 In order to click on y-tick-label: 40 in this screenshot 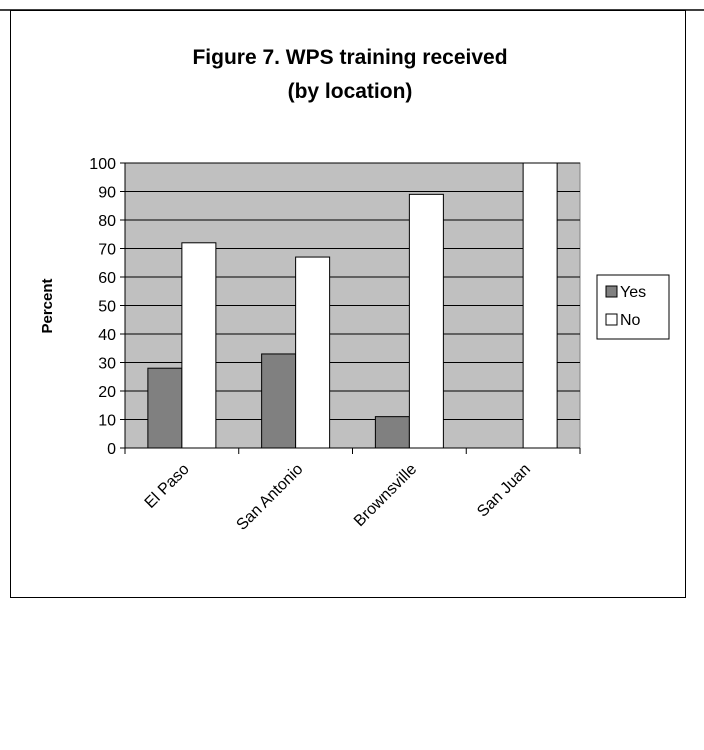, I will do `click(107, 335)`.